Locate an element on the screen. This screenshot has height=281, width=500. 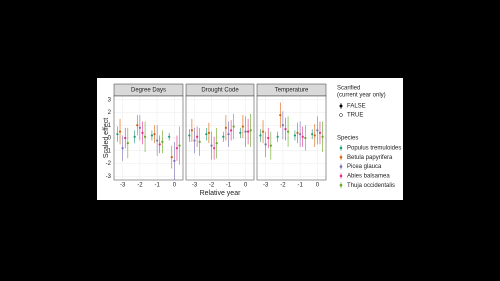
y-tick-label: 1 is located at coordinates (110, 126).